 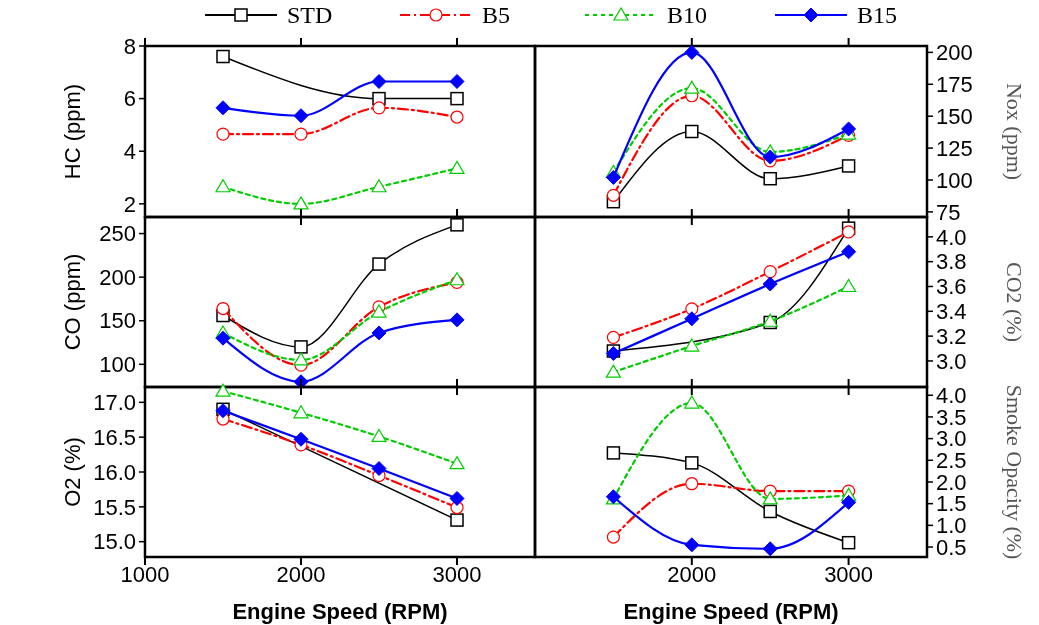 I want to click on y-tick-label: 125, so click(x=954, y=148).